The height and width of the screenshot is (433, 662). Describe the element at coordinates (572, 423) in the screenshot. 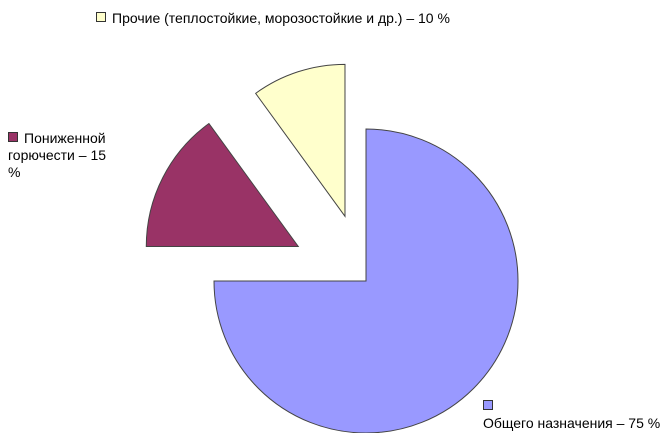

I see `legend-label: Общего назначения – 75 %` at that location.